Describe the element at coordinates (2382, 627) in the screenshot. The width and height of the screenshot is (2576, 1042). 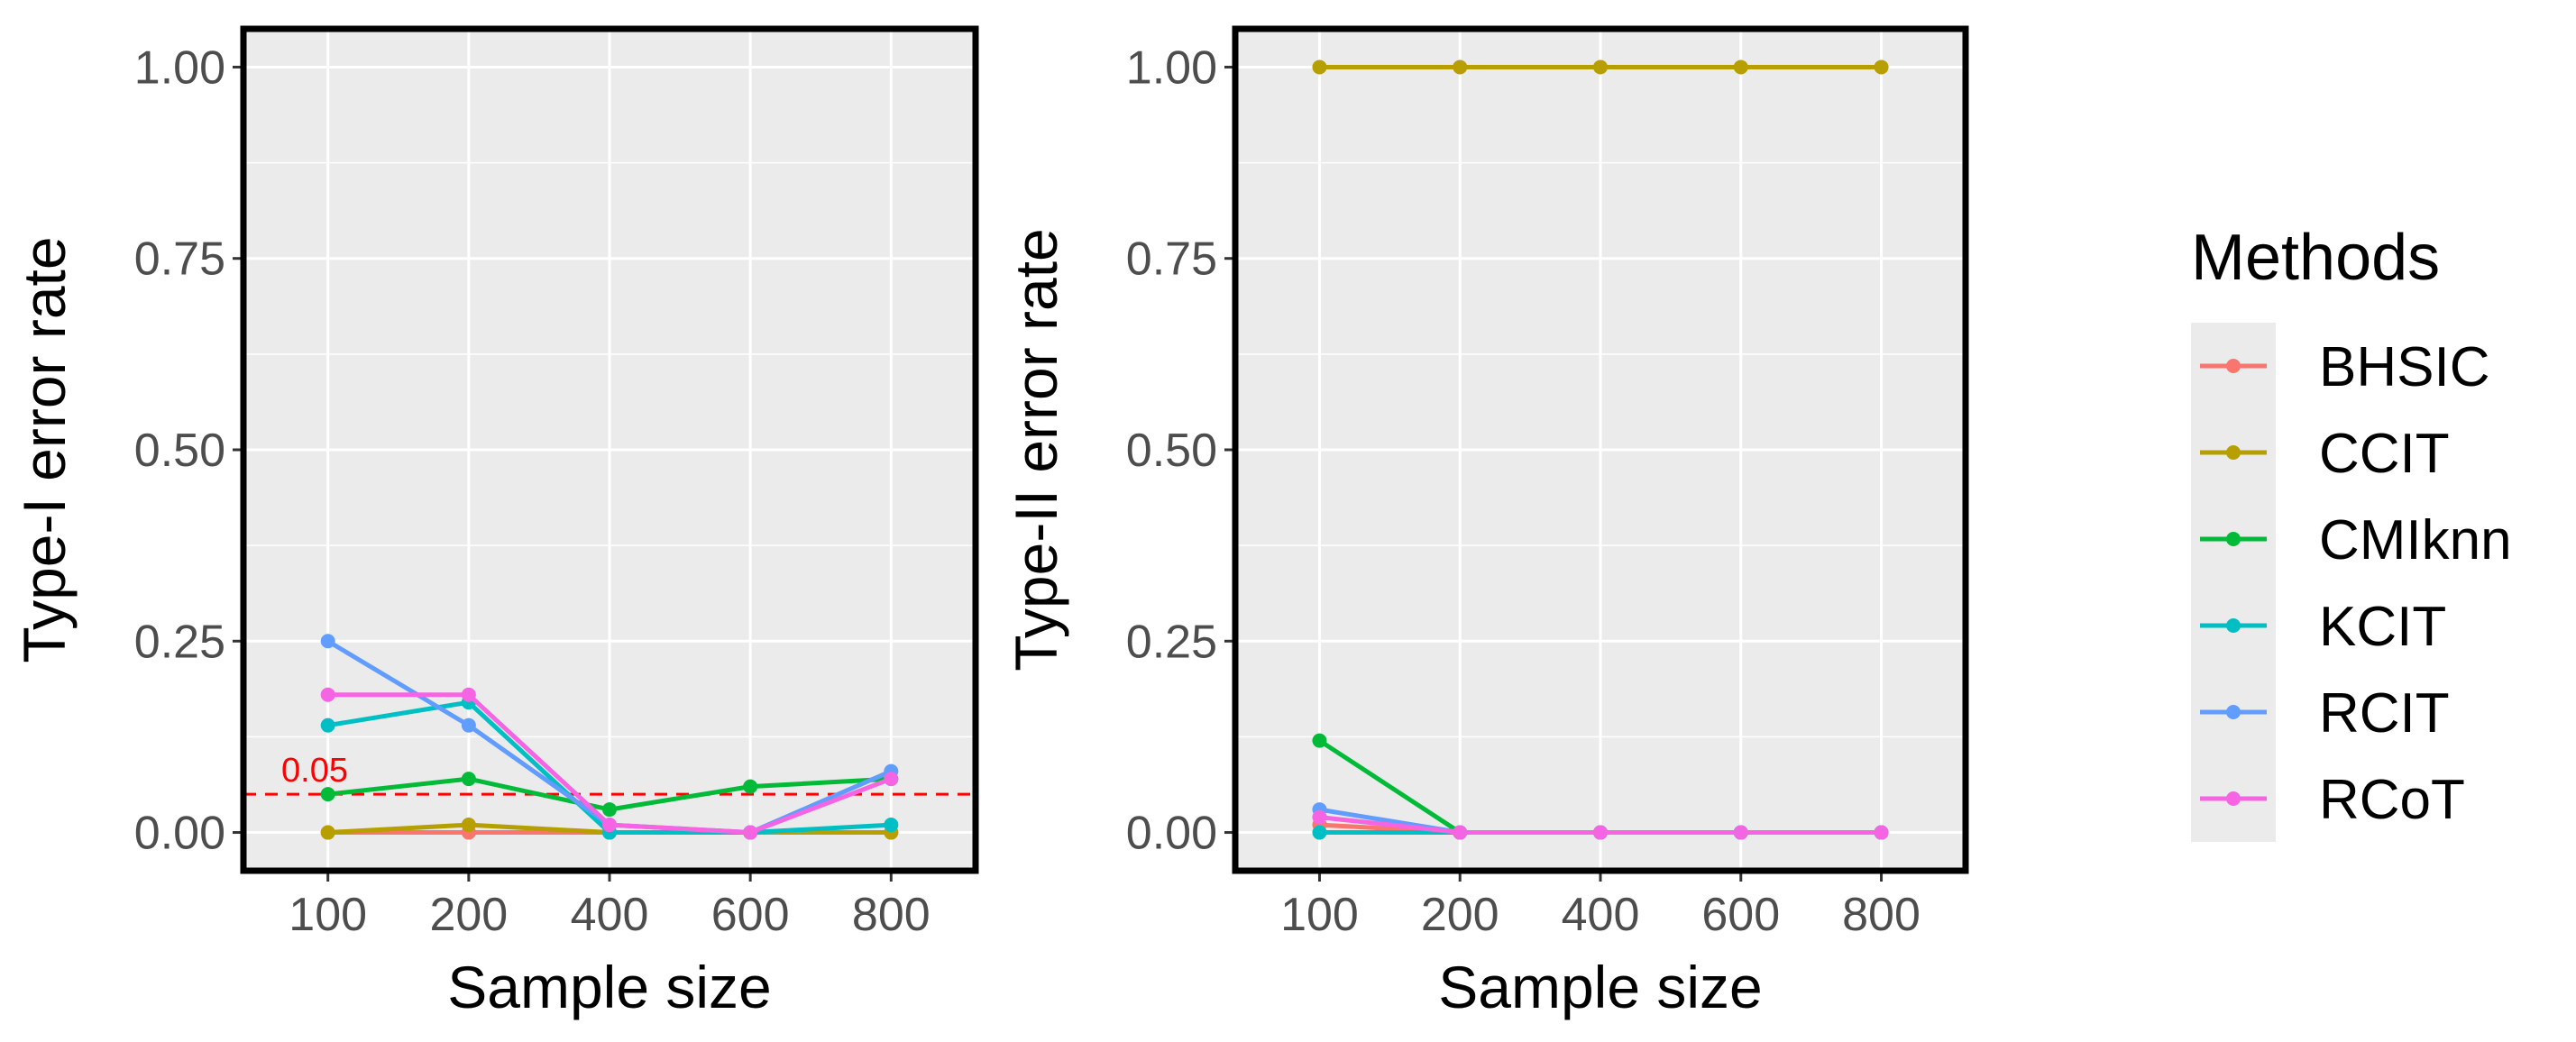
I see `legend-label: KCIT` at that location.